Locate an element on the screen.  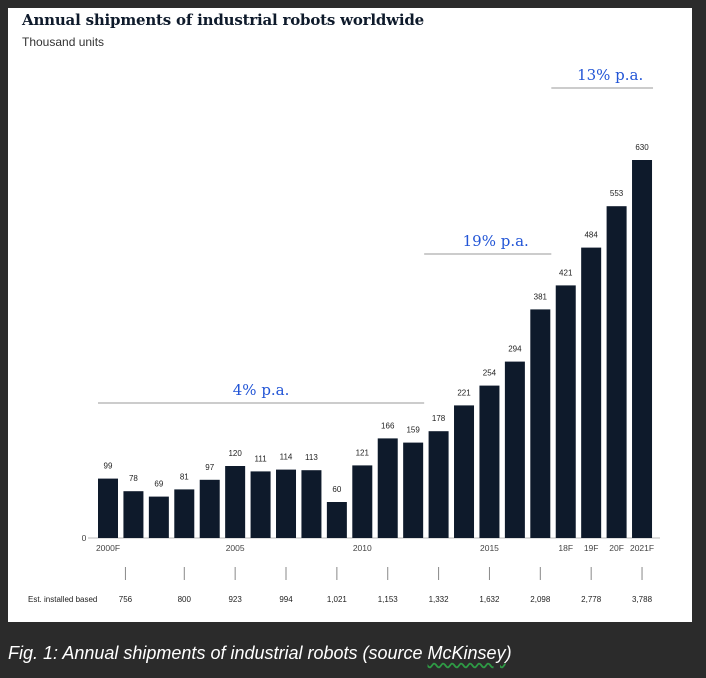
caption-suffix: ) is located at coordinates (508, 653).